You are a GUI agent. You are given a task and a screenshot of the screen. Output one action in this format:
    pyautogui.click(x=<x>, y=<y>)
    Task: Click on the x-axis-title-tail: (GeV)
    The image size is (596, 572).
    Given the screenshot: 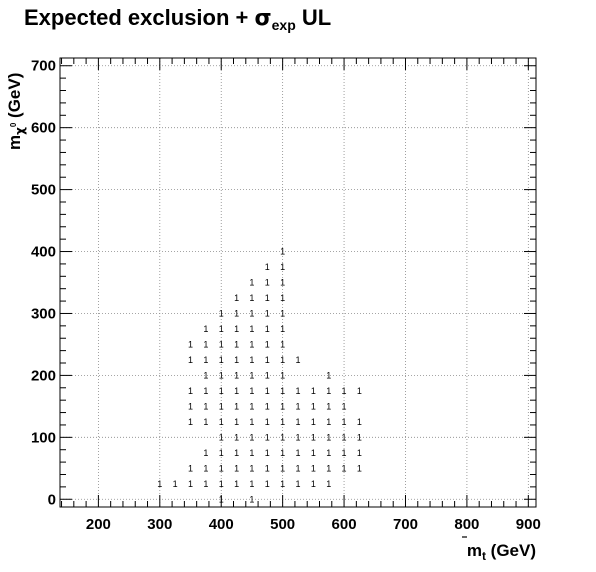 What is the action you would take?
    pyautogui.click(x=511, y=550)
    